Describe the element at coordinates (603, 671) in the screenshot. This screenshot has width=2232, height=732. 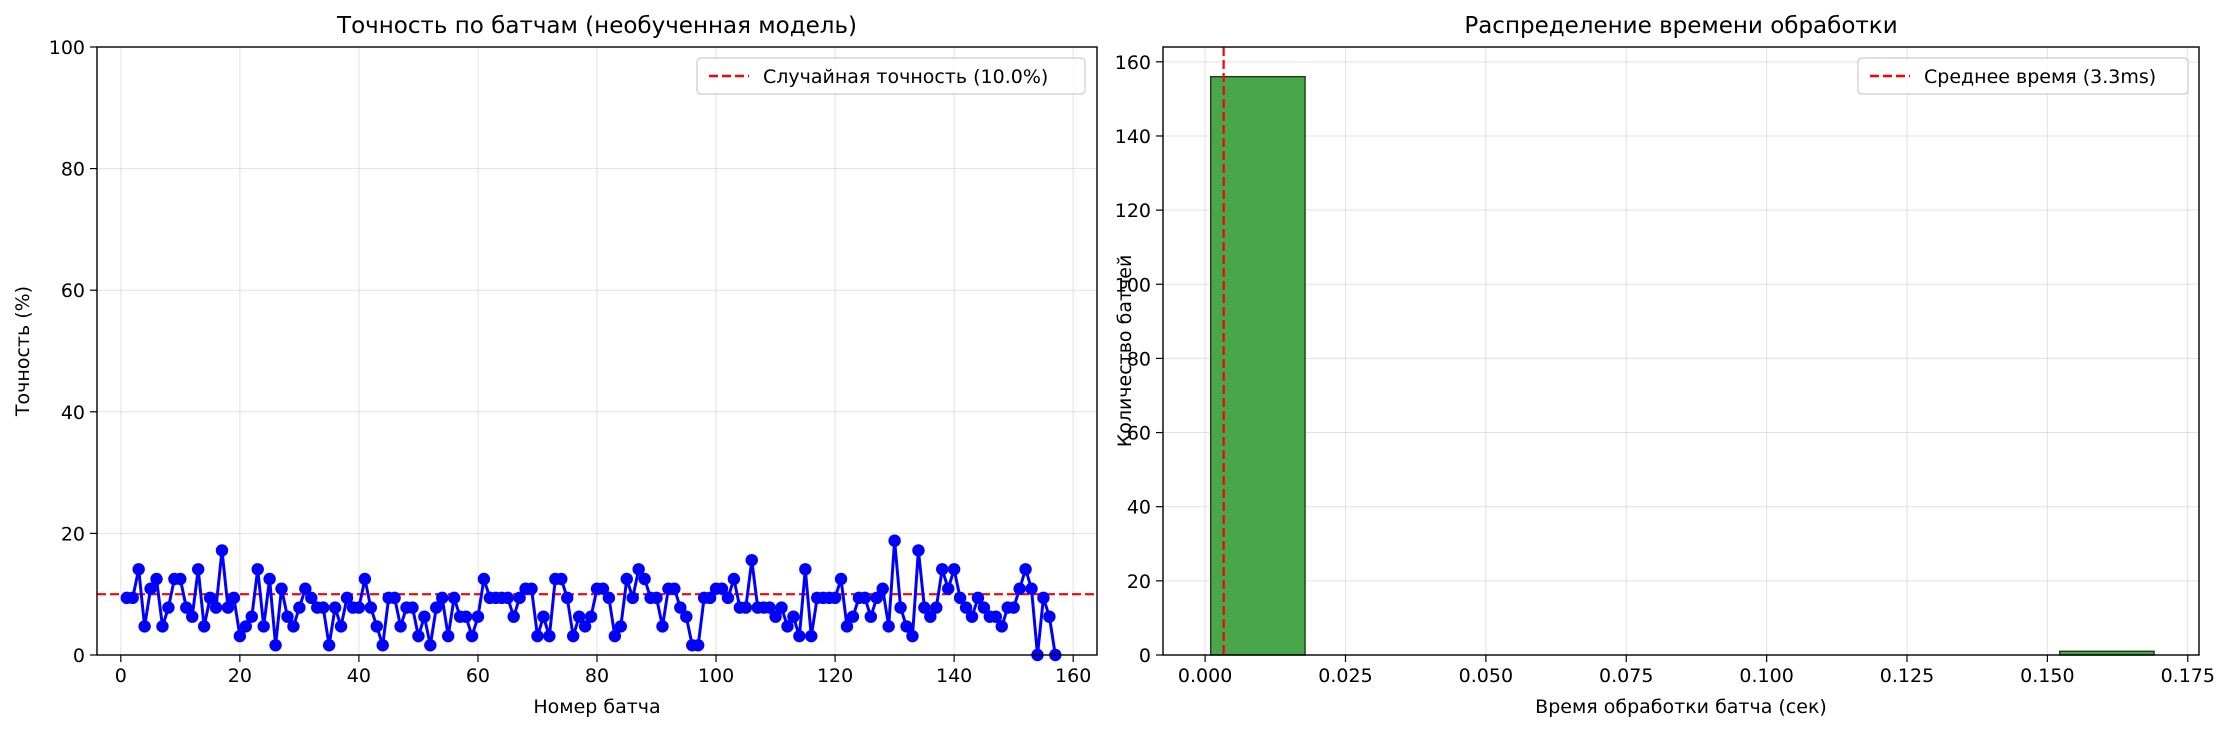
I see `x-axis-ticks: 0 20 40 60 80 100 120 140 160` at that location.